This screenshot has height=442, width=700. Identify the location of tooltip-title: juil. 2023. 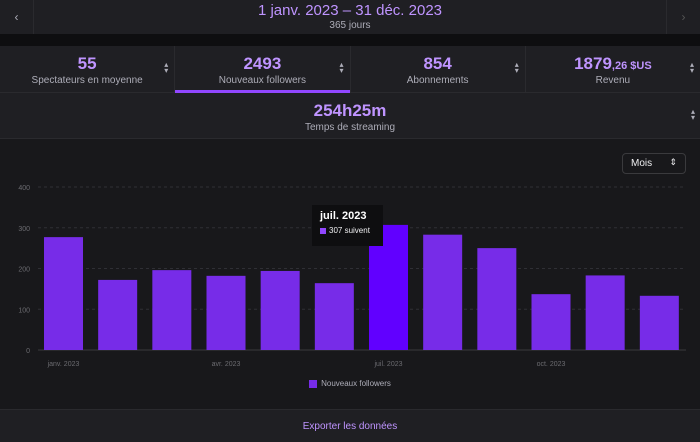
(343, 216).